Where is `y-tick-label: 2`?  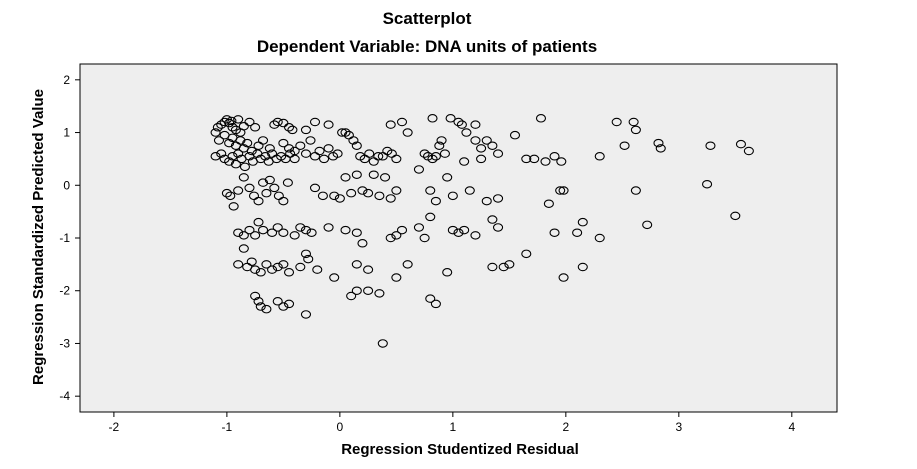
y-tick-label: 2 is located at coordinates (66, 80).